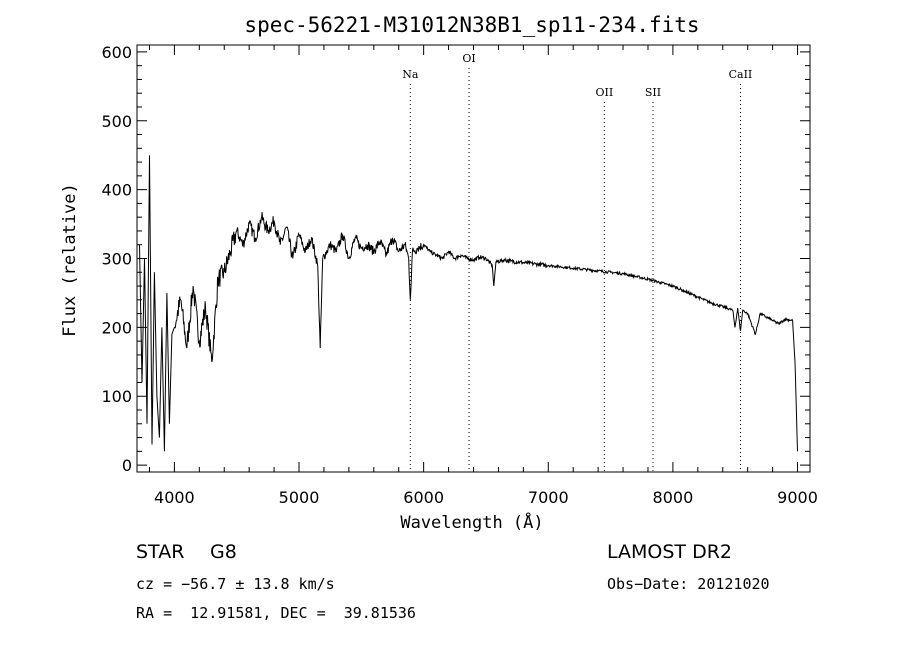 The image size is (900, 650). I want to click on spectral-line-label: OII, so click(605, 92).